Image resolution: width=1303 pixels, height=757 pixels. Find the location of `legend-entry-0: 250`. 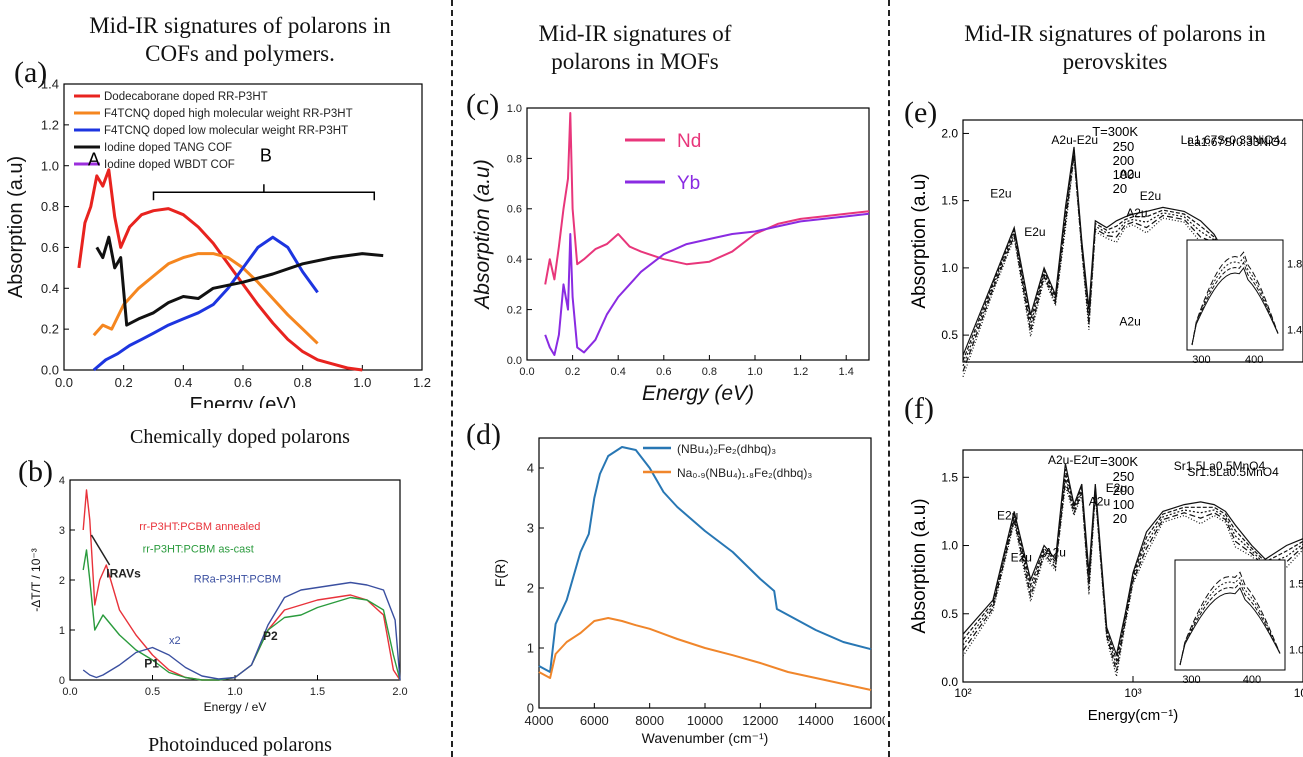

legend-entry-0: 250 is located at coordinates (1124, 476).